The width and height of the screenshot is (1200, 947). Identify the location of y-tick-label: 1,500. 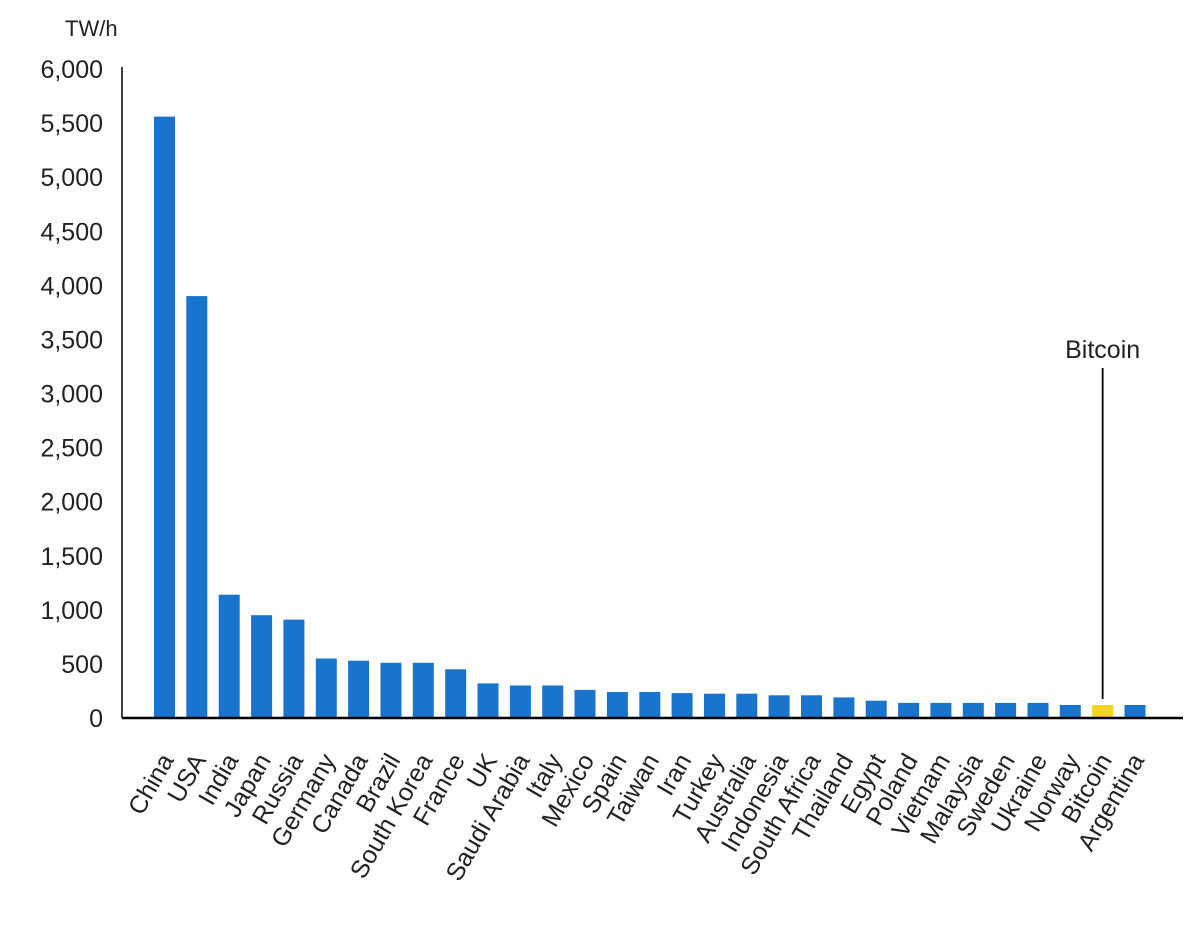
(71, 557).